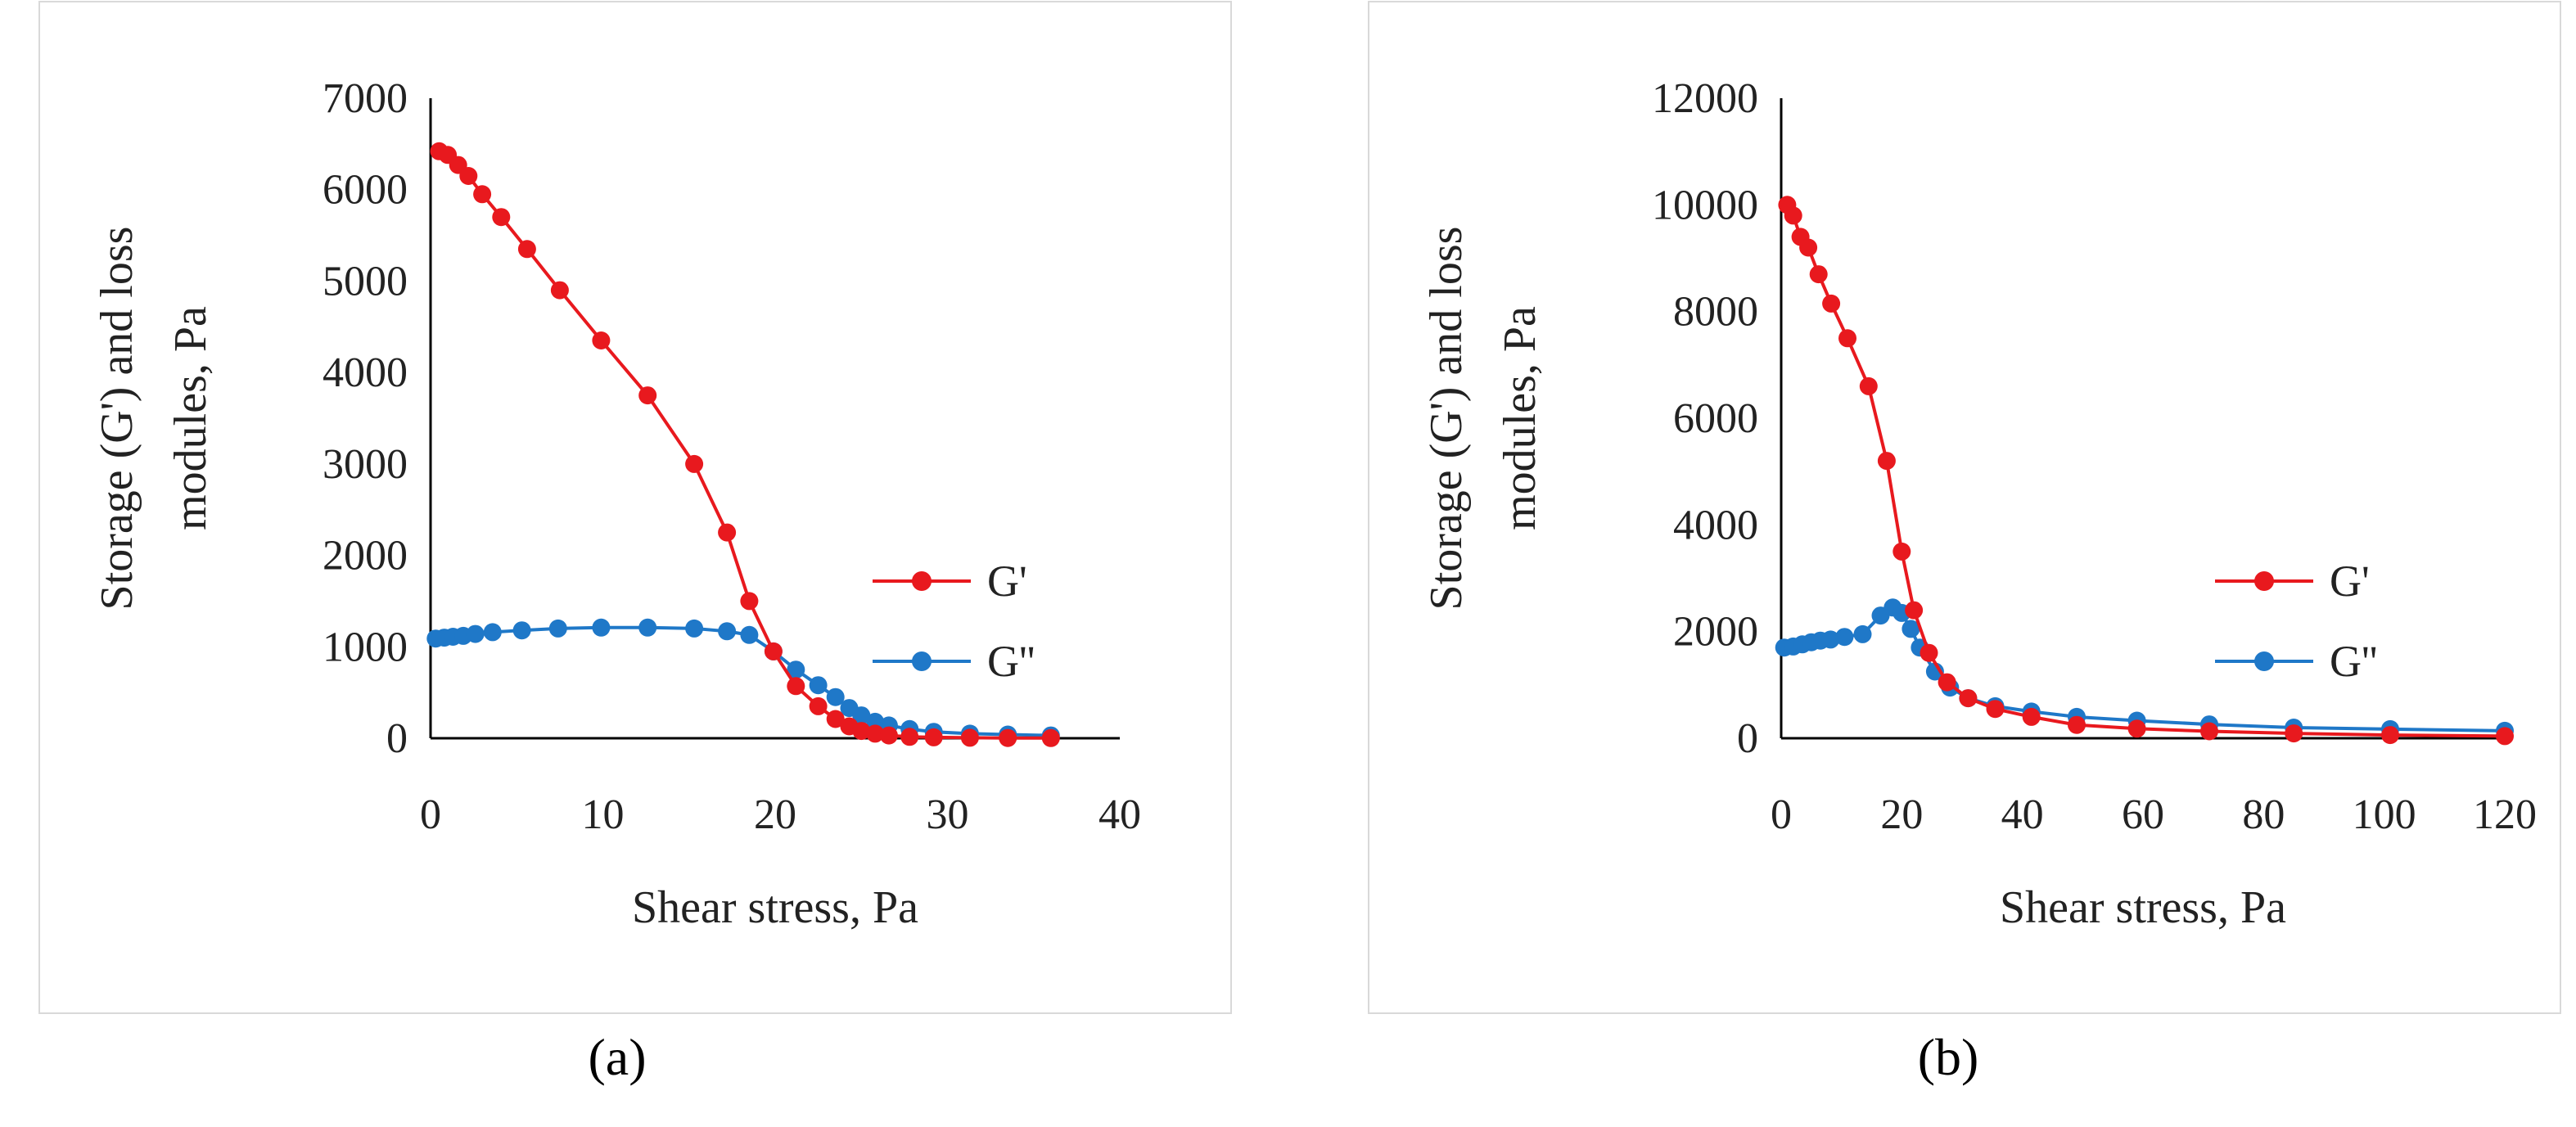  Describe the element at coordinates (922, 581) in the screenshot. I see `legend-marker-gprime-a` at that location.